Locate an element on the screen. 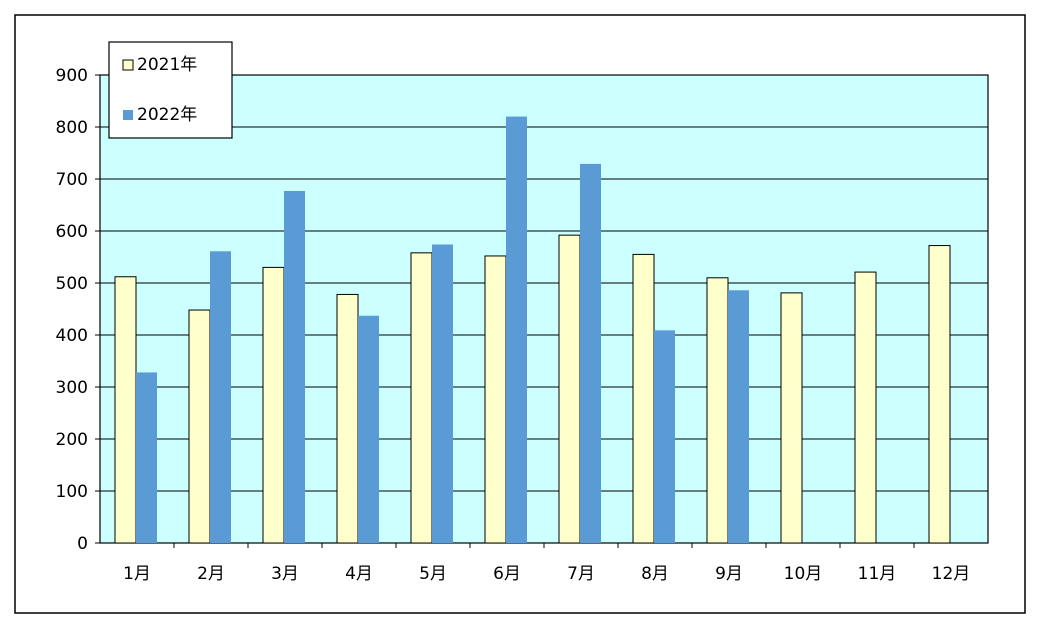  legend-box is located at coordinates (170, 90).